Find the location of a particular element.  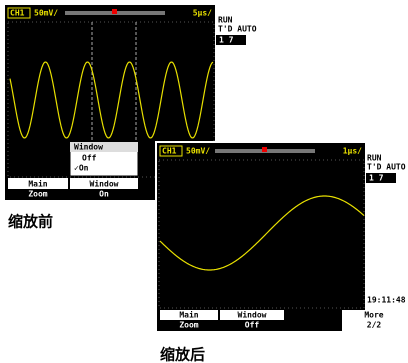

softkey-value: 2/2 is located at coordinates (374, 325).